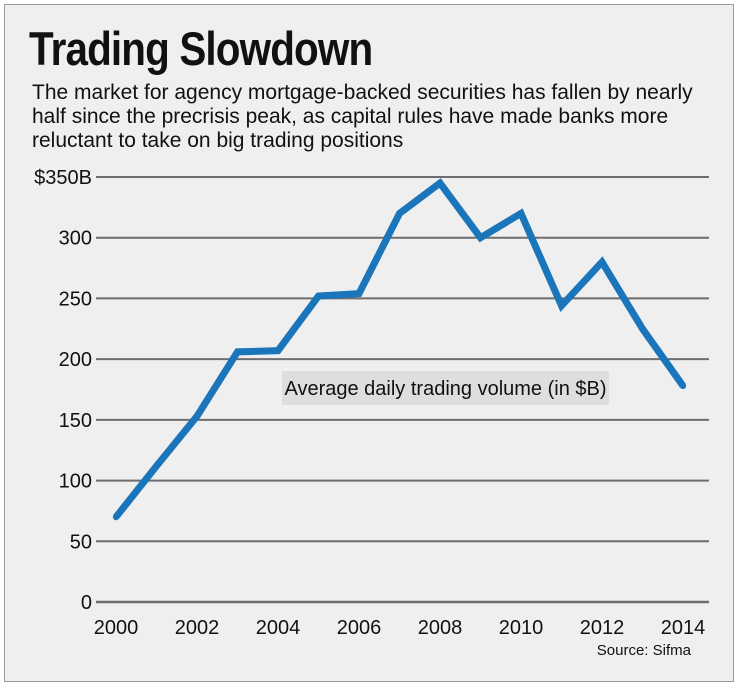 This screenshot has width=740, height=688. What do you see at coordinates (116, 628) in the screenshot?
I see `x-tick-label: 2000` at bounding box center [116, 628].